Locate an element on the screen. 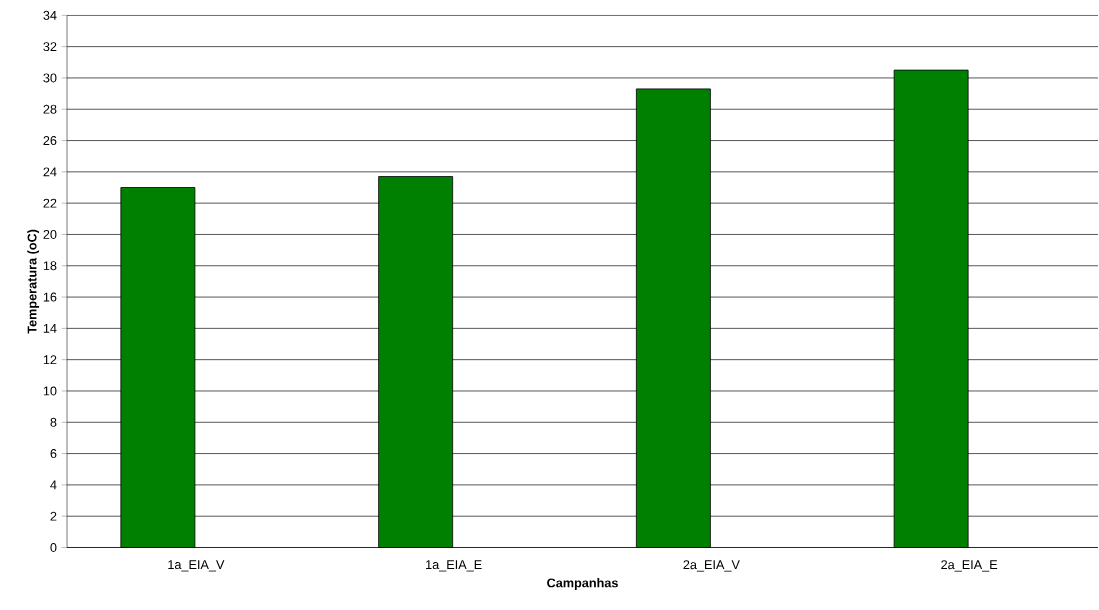 This screenshot has width=1099, height=610. y-tick-label: 12 is located at coordinates (50, 360).